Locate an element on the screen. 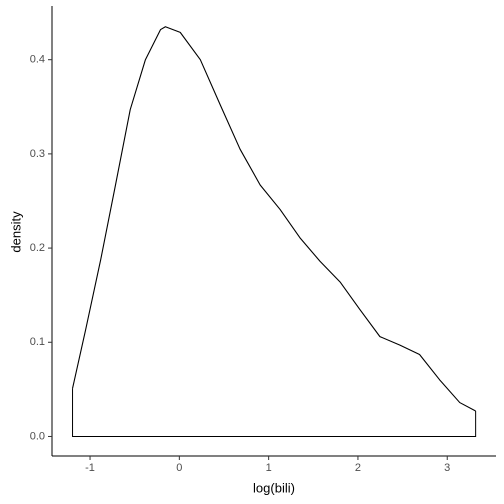  y-tick-label: 0.1 is located at coordinates (37, 342).